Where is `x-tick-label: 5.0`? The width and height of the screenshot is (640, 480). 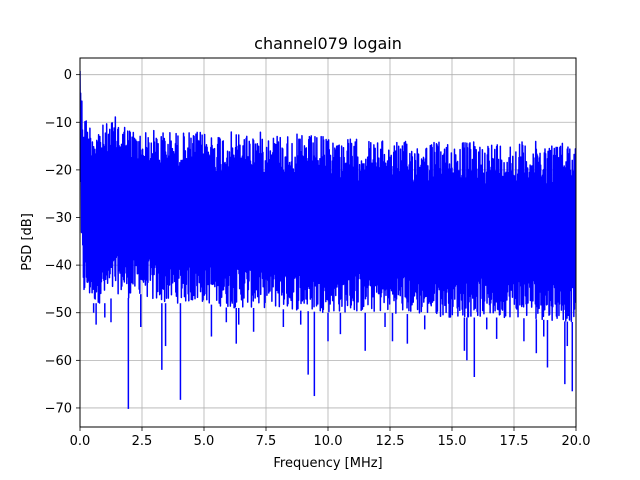 x-tick-label: 5.0 is located at coordinates (204, 441).